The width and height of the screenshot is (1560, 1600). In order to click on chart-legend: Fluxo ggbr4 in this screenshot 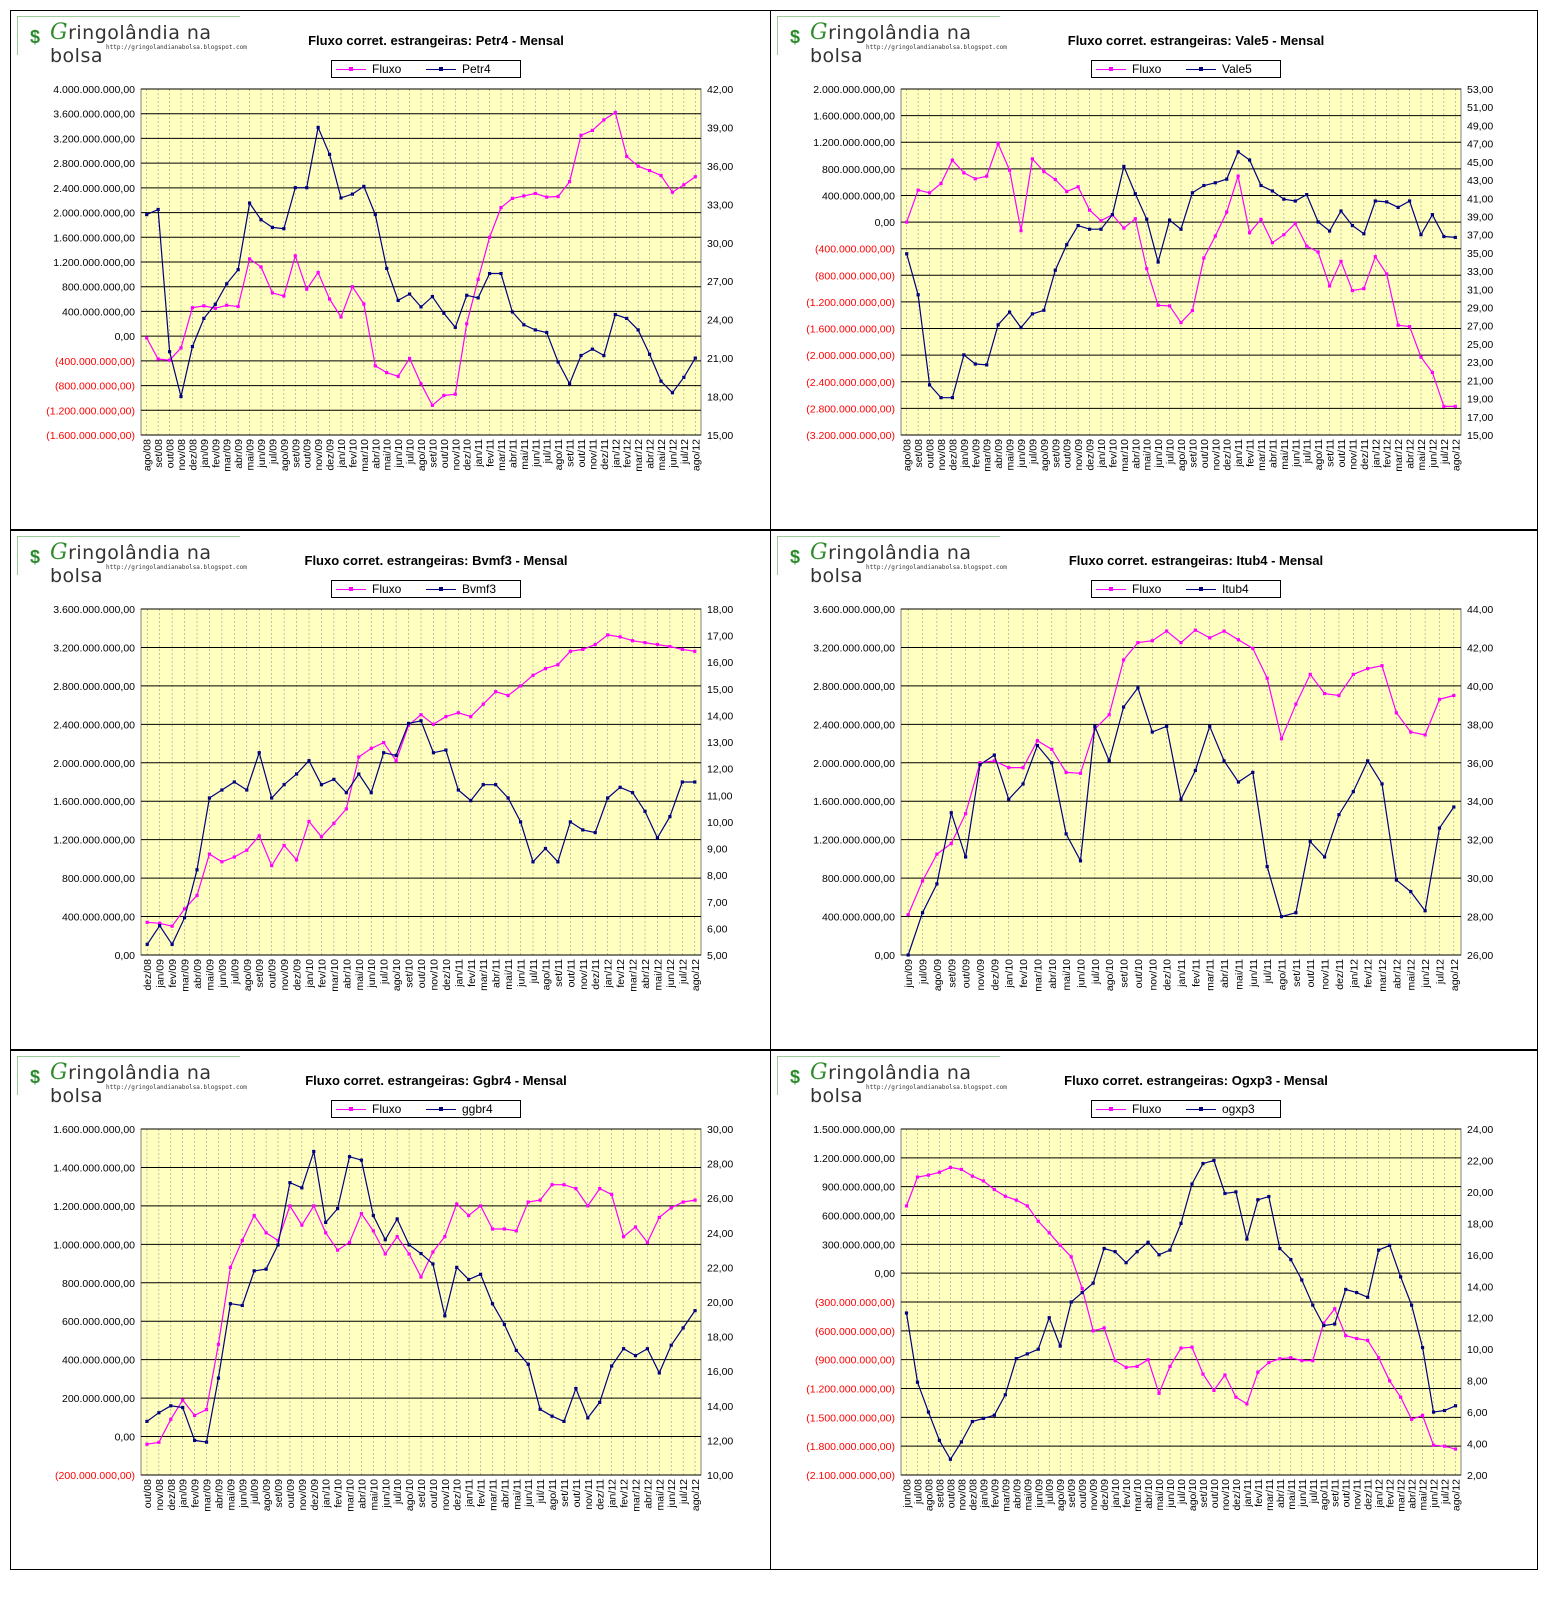, I will do `click(426, 1109)`.